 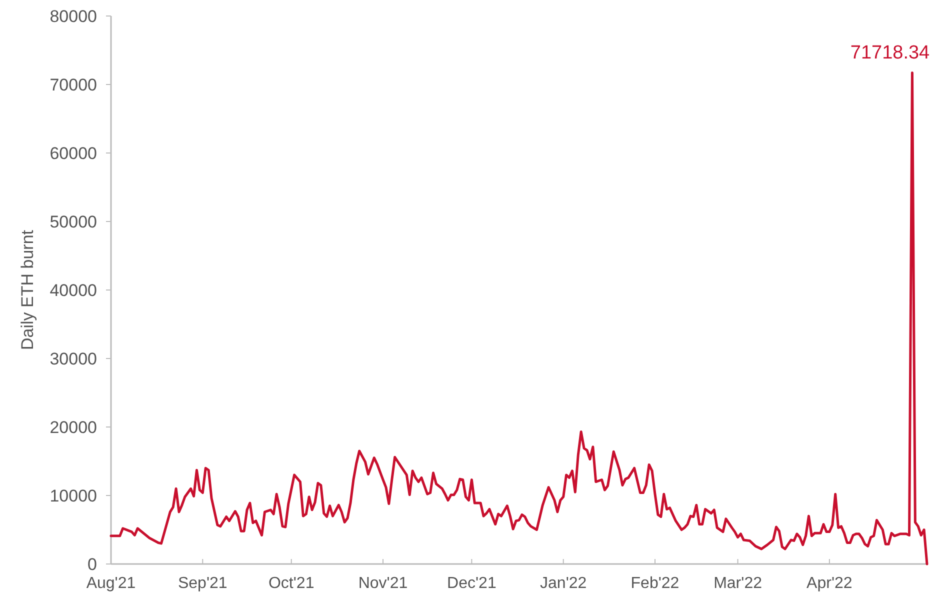 What do you see at coordinates (655, 583) in the screenshot?
I see `x-tick-label: Feb'22` at bounding box center [655, 583].